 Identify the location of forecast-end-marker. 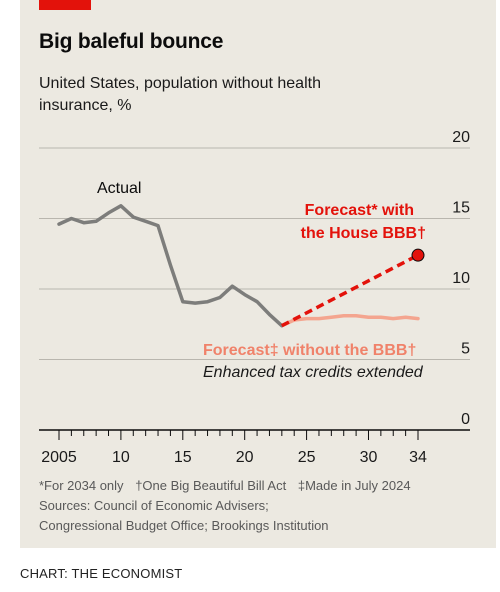
(418, 255).